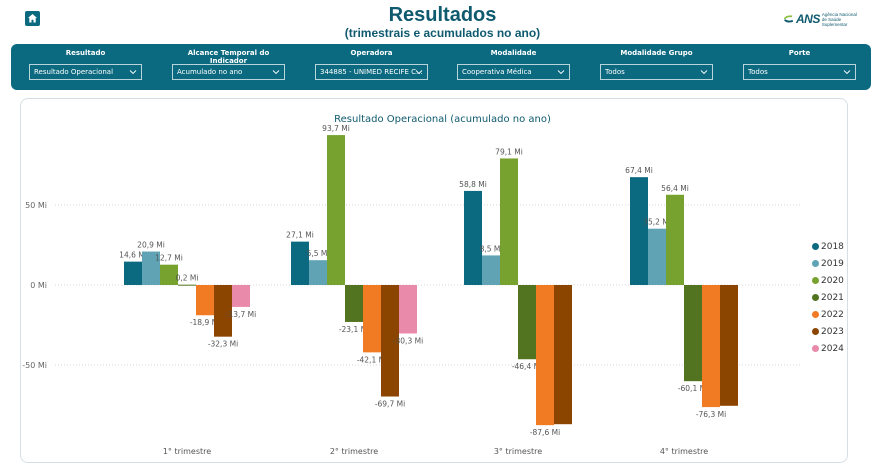 The width and height of the screenshot is (885, 466). I want to click on x-category-label: 1° trimestre, so click(187, 451).